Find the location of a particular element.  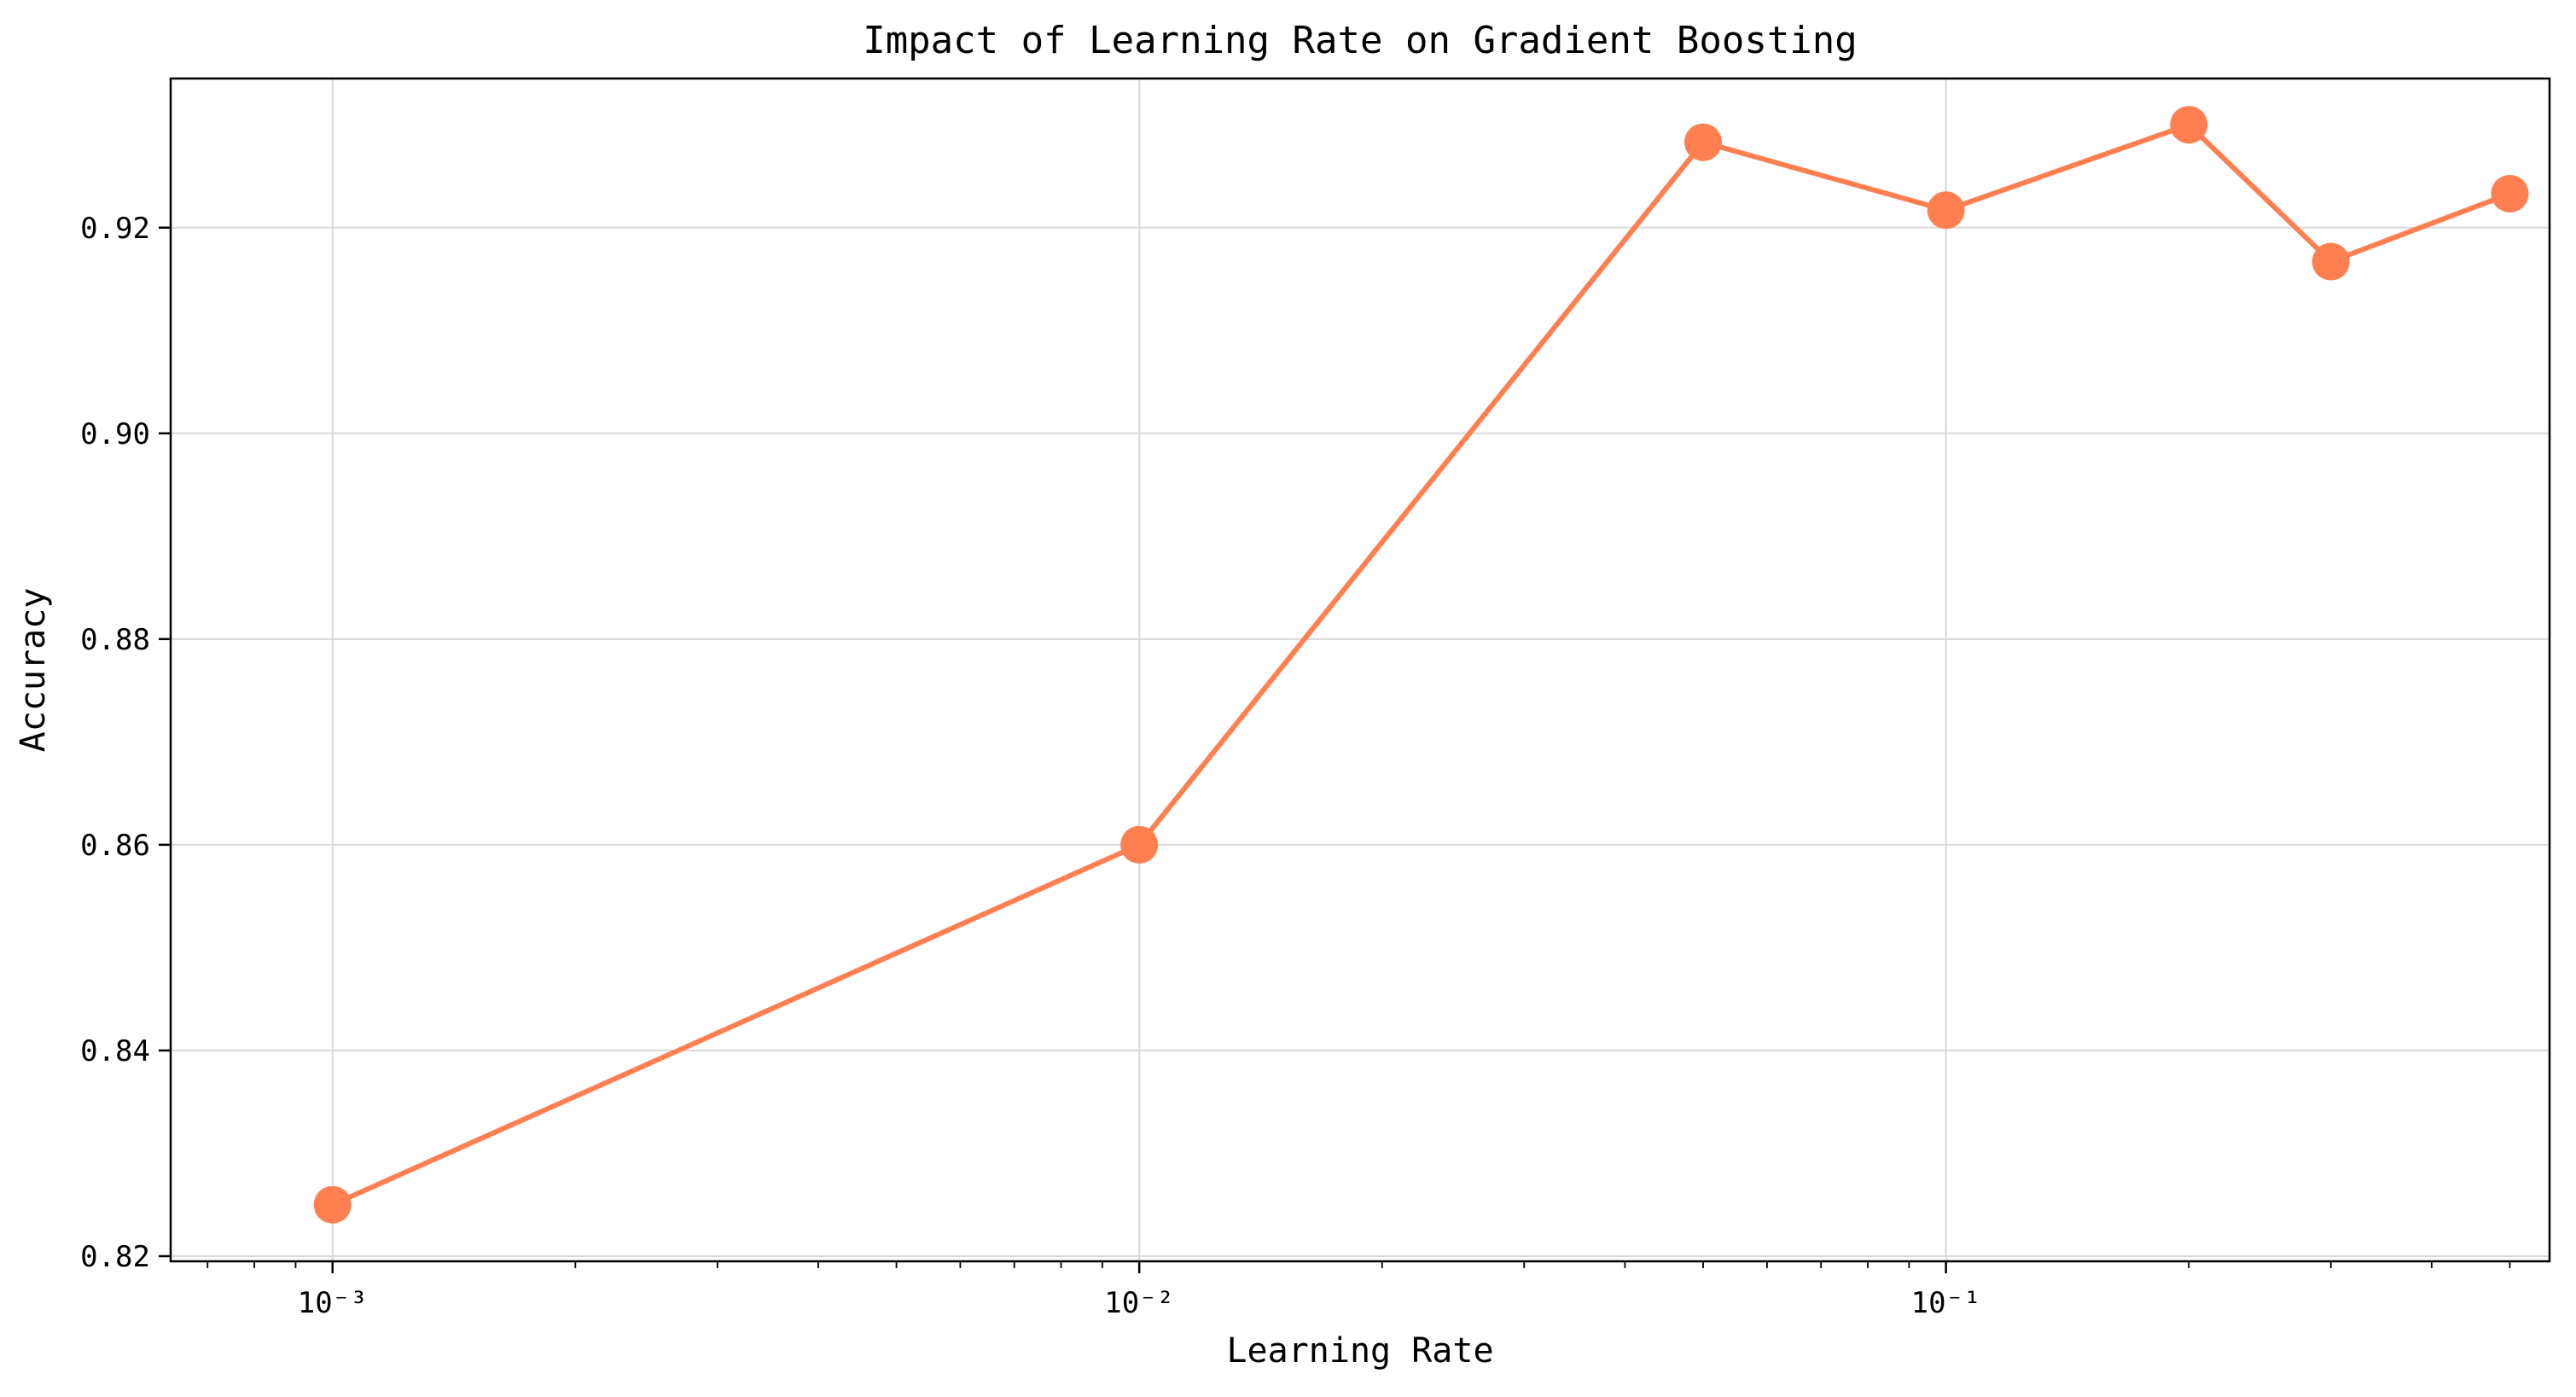

x-tick-label-0: 10⁻³ is located at coordinates (333, 1303).